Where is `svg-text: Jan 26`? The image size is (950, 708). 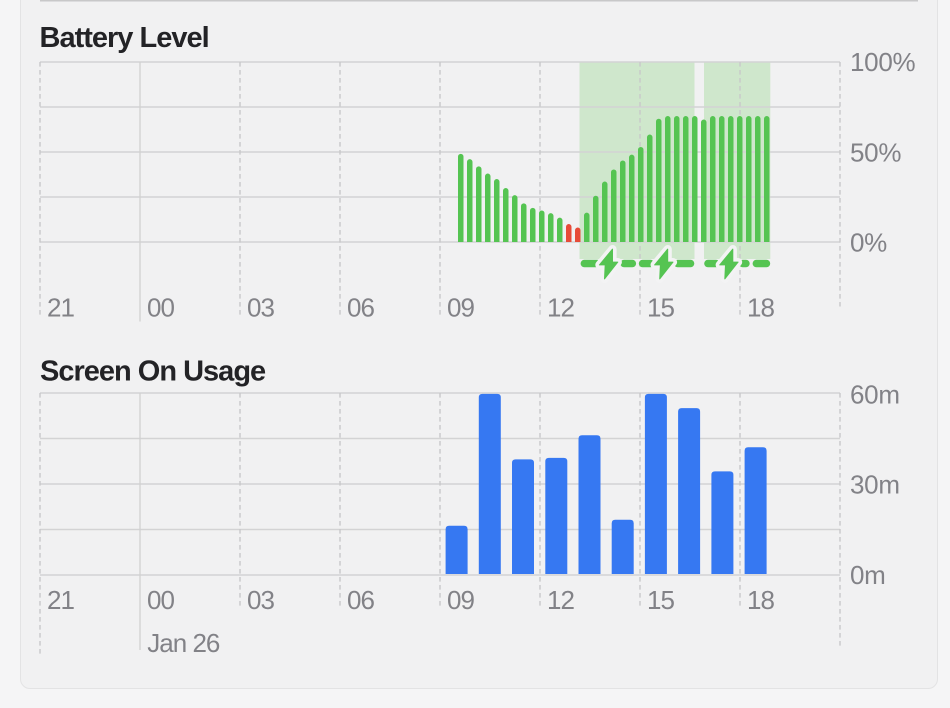
svg-text: Jan 26 is located at coordinates (183, 643).